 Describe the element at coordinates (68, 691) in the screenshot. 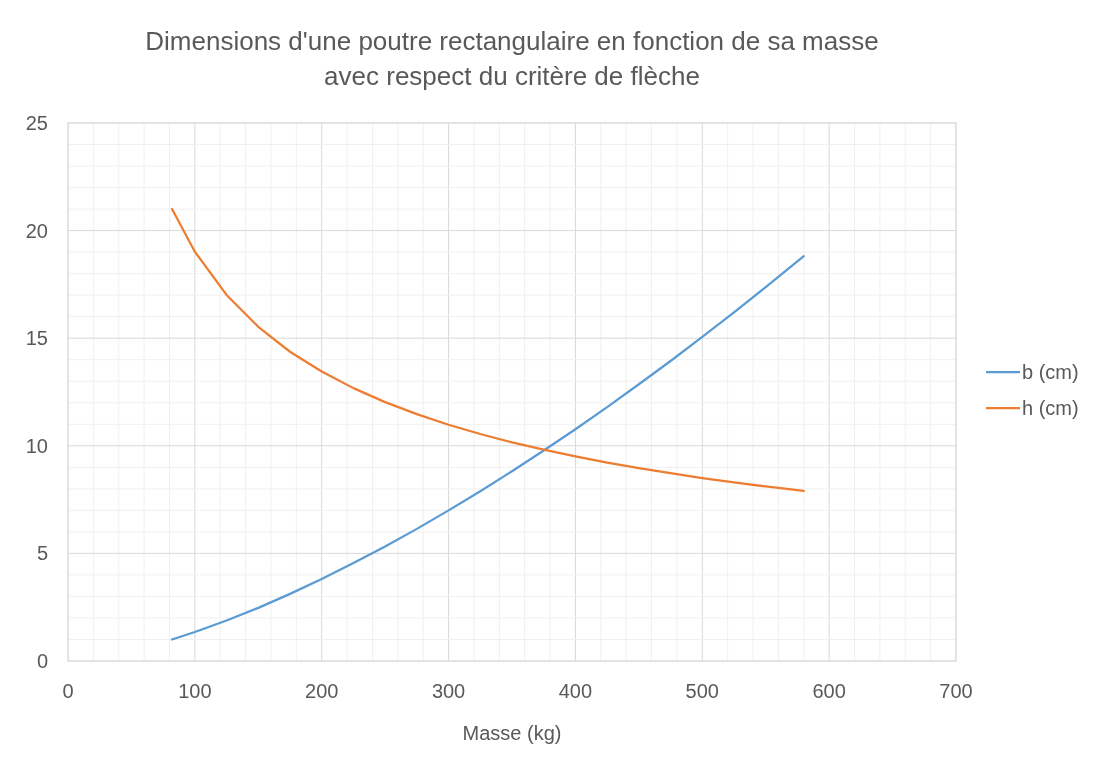

I see `x-tick-label: 0` at that location.